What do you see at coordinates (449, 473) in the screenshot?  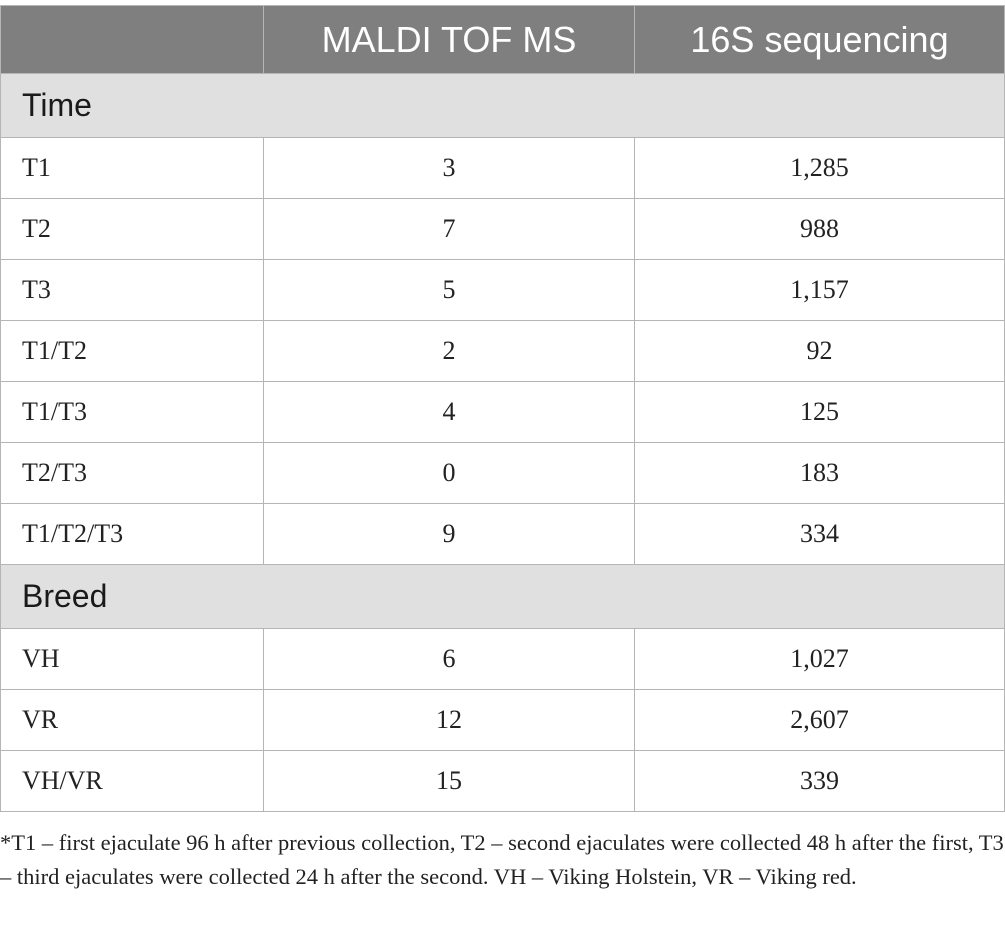 I see `maldi-value: 0` at bounding box center [449, 473].